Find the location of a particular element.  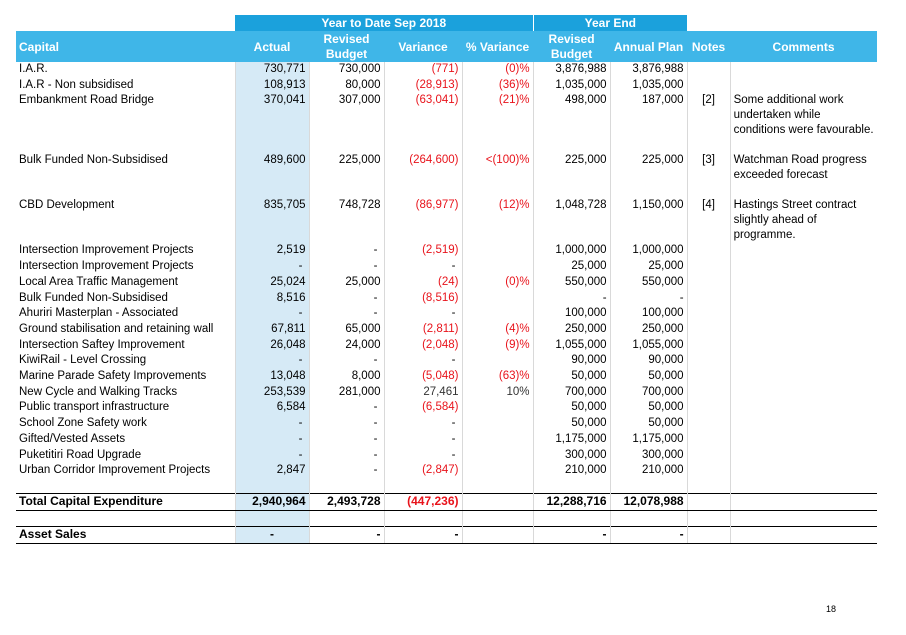

row-budget: 80,000 is located at coordinates (346, 85).